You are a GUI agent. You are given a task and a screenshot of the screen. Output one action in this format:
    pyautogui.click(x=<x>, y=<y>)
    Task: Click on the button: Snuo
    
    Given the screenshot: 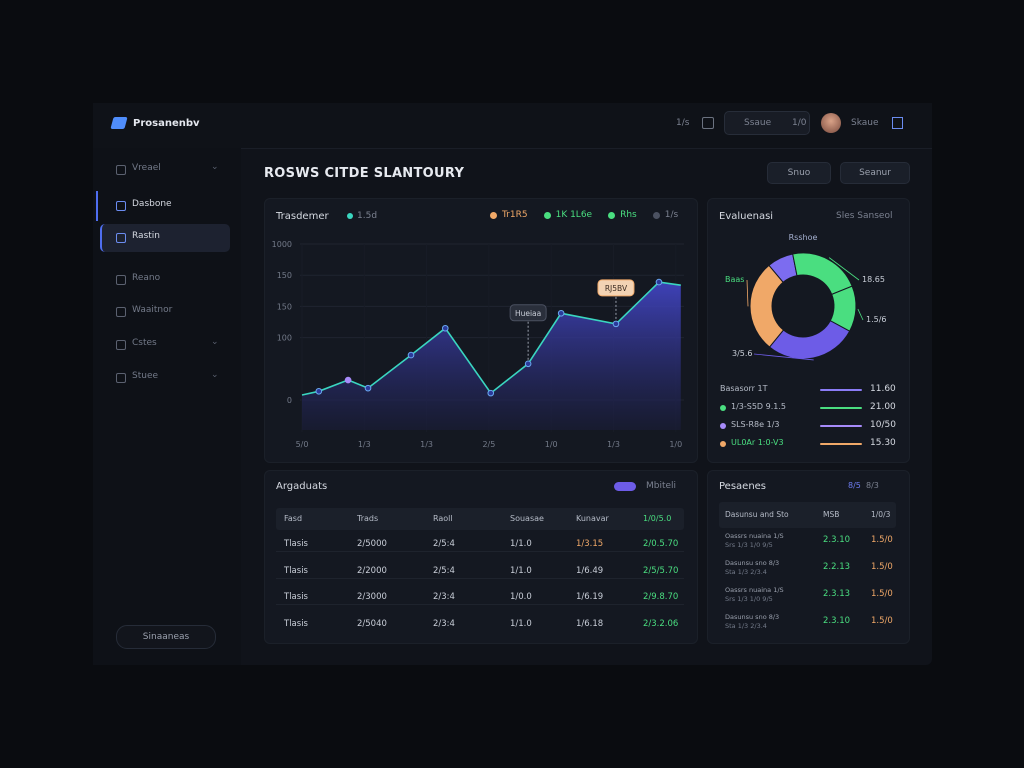 What is the action you would take?
    pyautogui.click(x=799, y=173)
    